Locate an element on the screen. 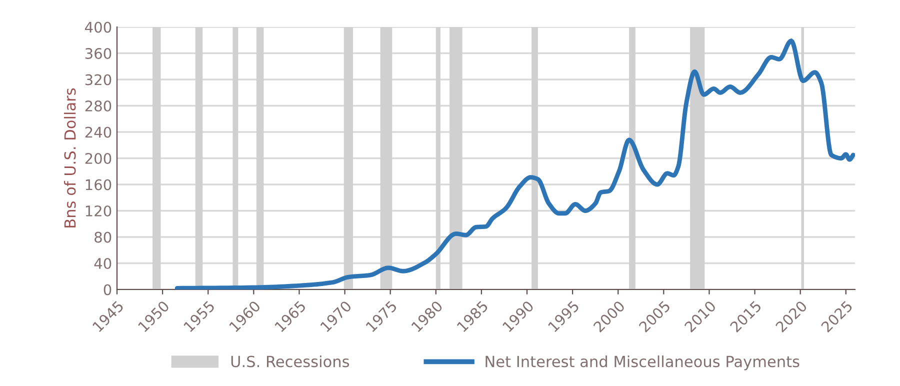 The height and width of the screenshot is (386, 900). y-tick-label: 280 is located at coordinates (98, 106).